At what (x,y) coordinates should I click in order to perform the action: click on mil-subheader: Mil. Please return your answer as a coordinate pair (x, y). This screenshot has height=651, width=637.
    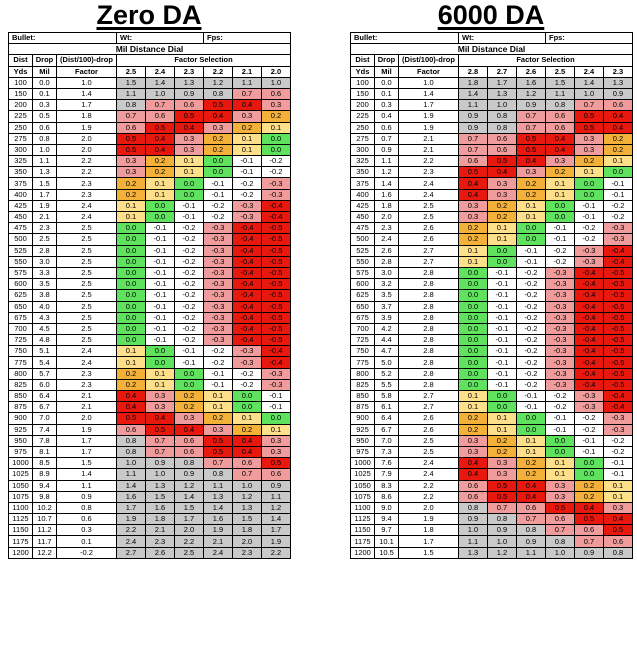
    Looking at the image, I should click on (44, 71).